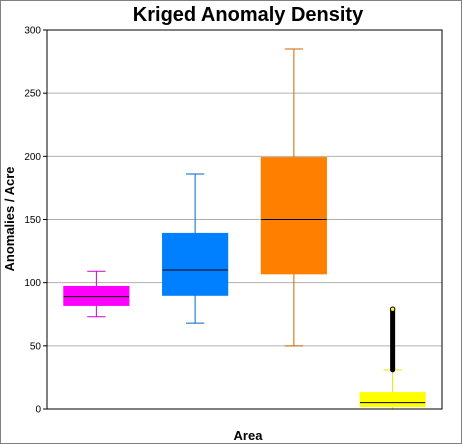 This screenshot has height=444, width=462. What do you see at coordinates (36, 346) in the screenshot?
I see `y-tick-label: 50` at bounding box center [36, 346].